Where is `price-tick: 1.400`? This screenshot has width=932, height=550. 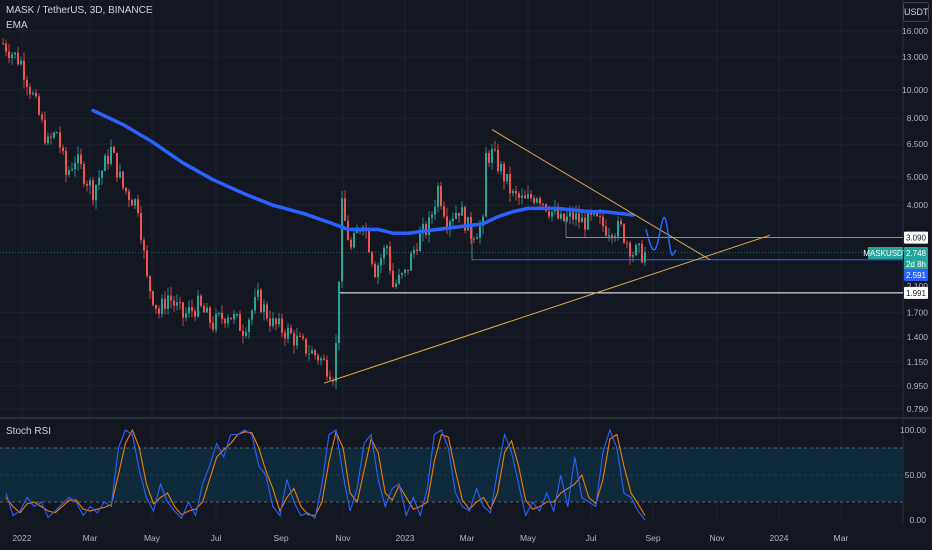 price-tick: 1.400 is located at coordinates (918, 337).